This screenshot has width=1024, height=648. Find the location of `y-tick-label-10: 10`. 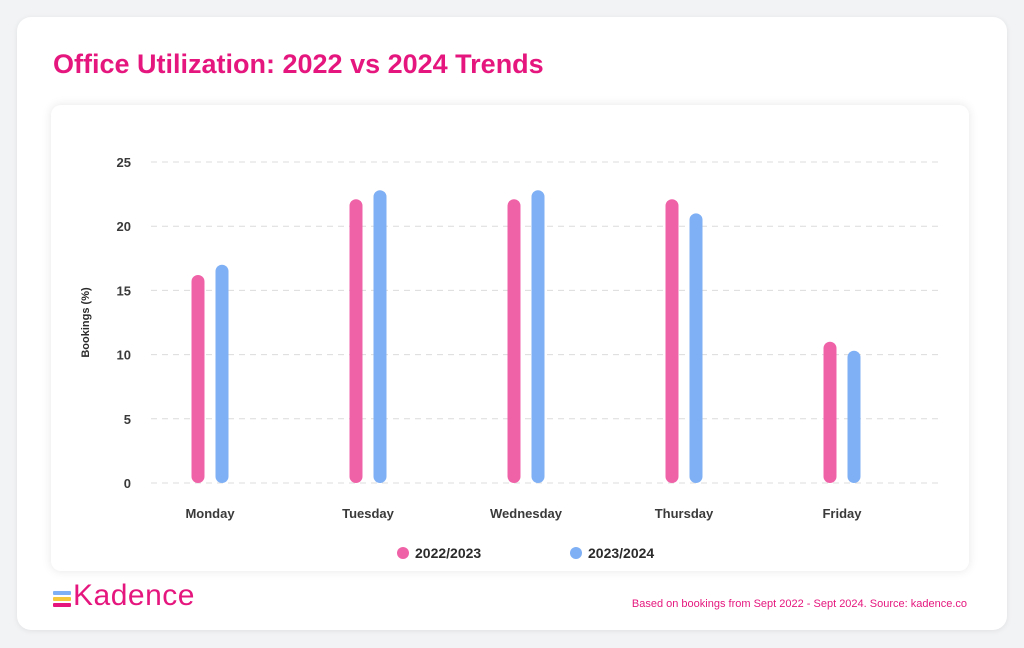

y-tick-label-10: 10 is located at coordinates (124, 355).